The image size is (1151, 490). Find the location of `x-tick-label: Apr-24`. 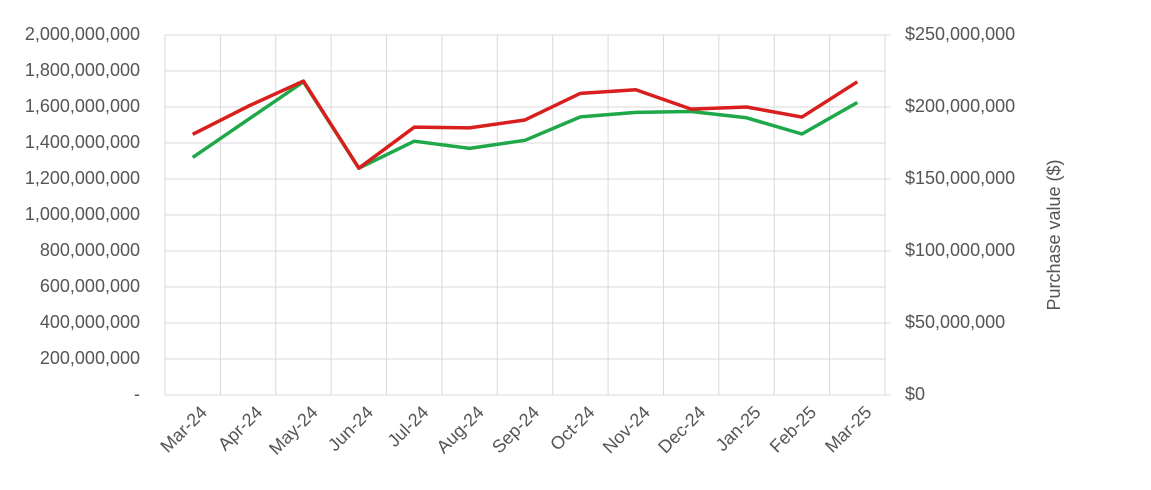

x-tick-label: Apr-24 is located at coordinates (240, 428).